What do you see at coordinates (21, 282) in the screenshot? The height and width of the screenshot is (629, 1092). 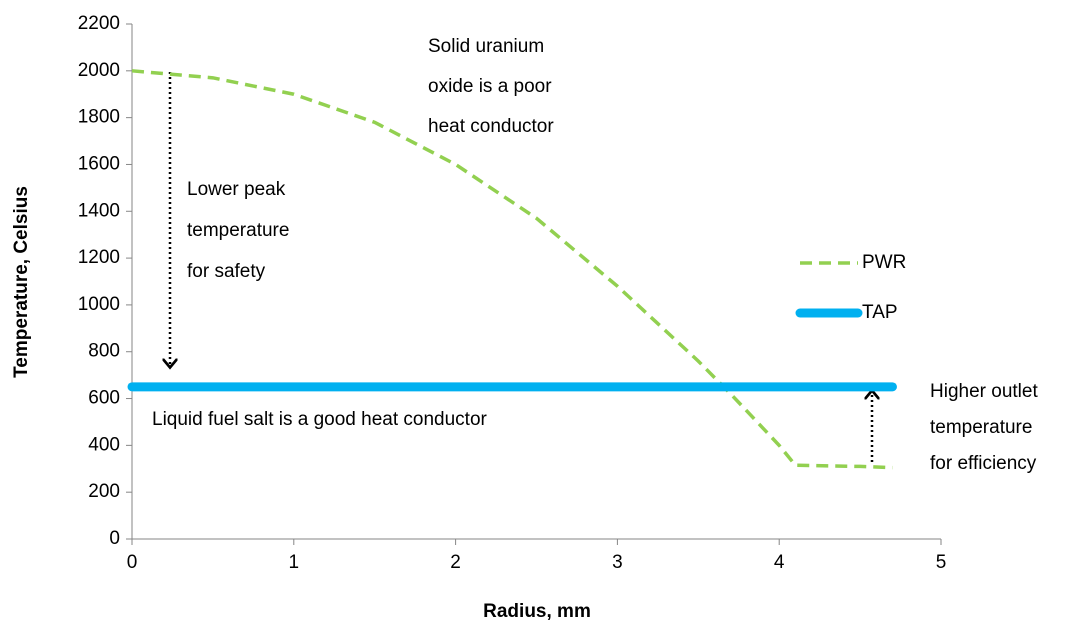 I see `y-axis-title: Temperature, Celsius` at bounding box center [21, 282].